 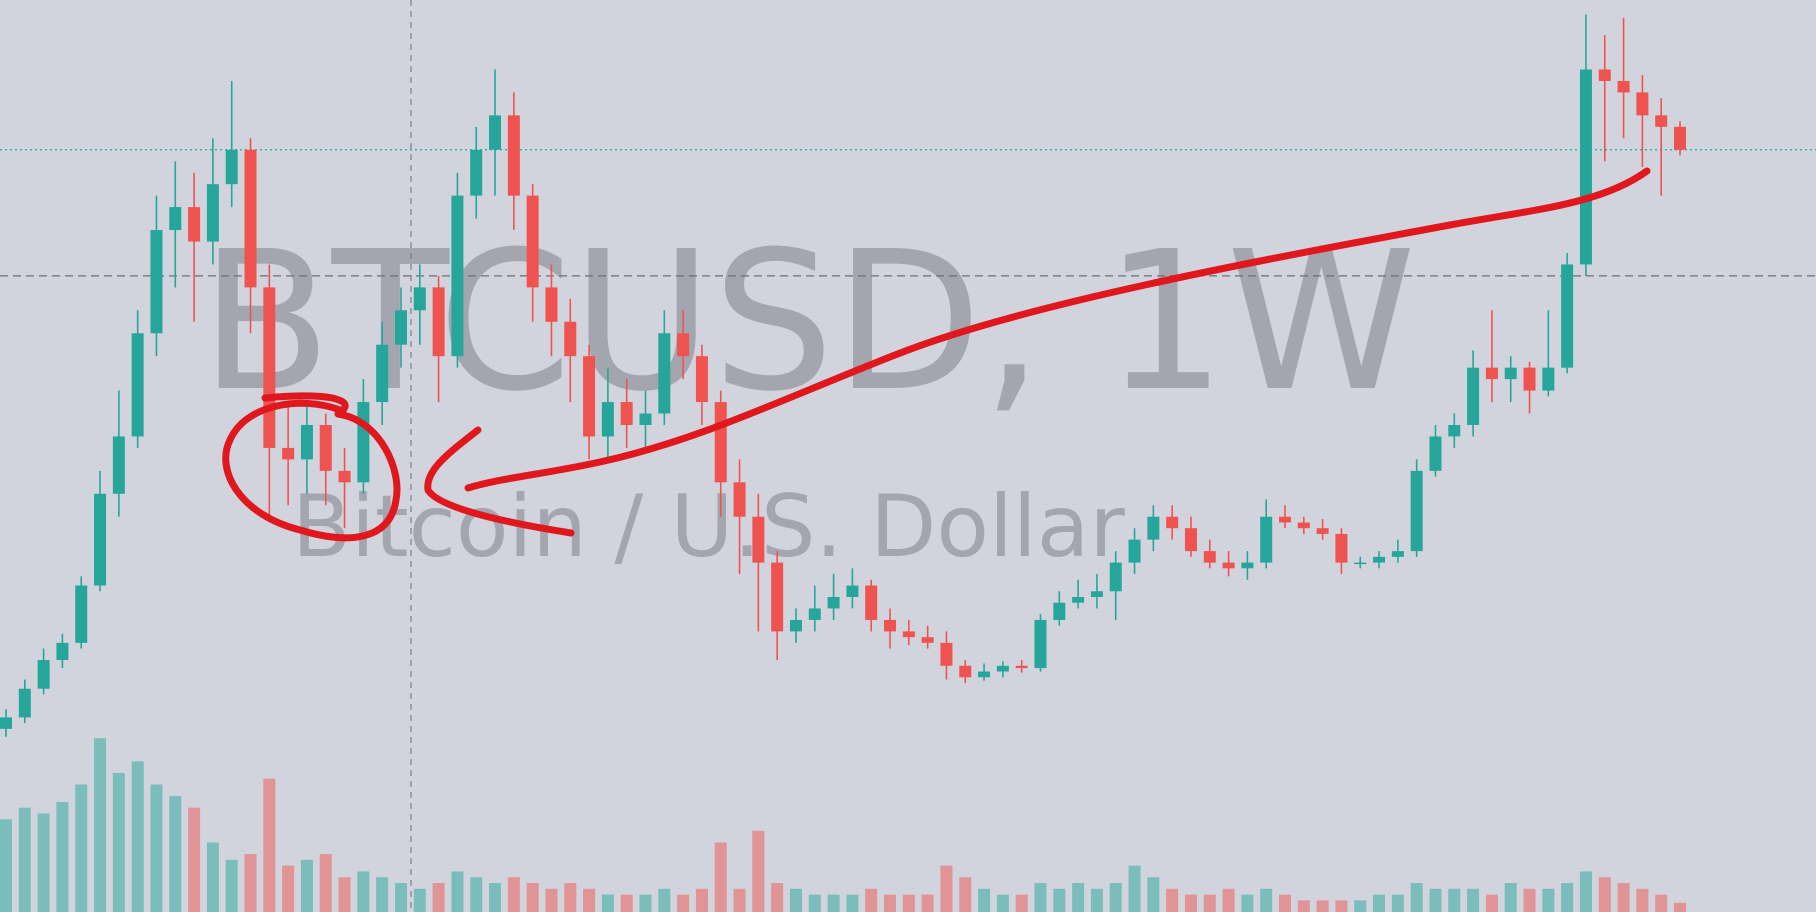 I want to click on circle-stroke, so click(x=311, y=467).